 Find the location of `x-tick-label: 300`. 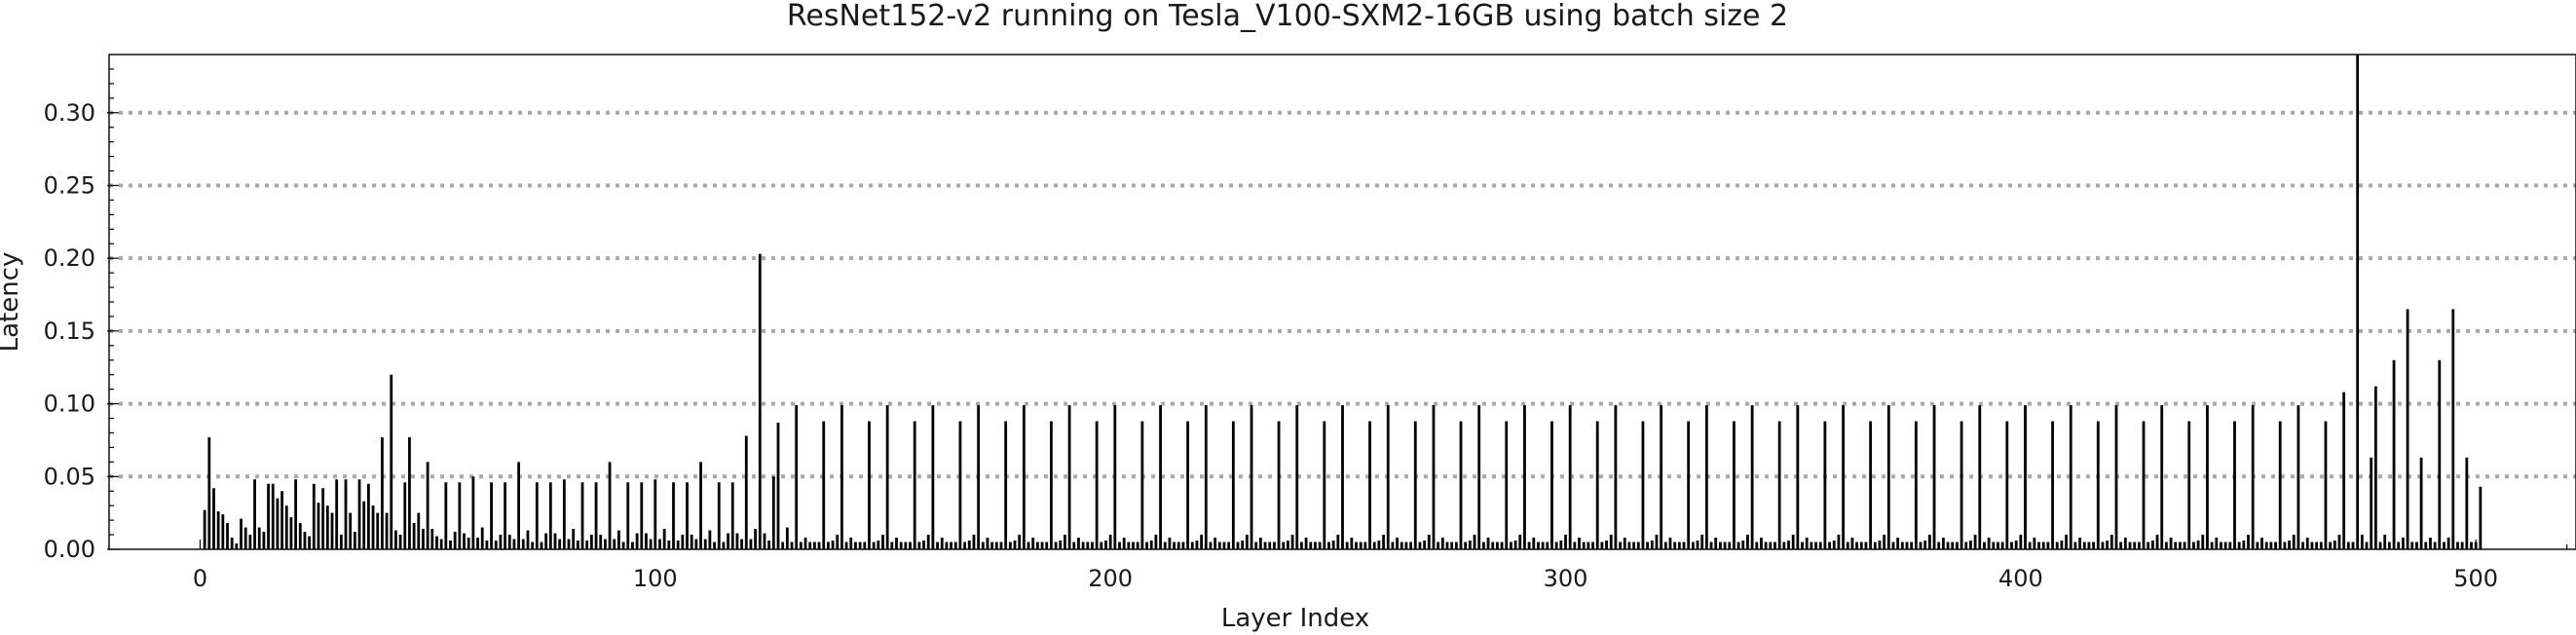

x-tick-label: 300 is located at coordinates (1566, 578).